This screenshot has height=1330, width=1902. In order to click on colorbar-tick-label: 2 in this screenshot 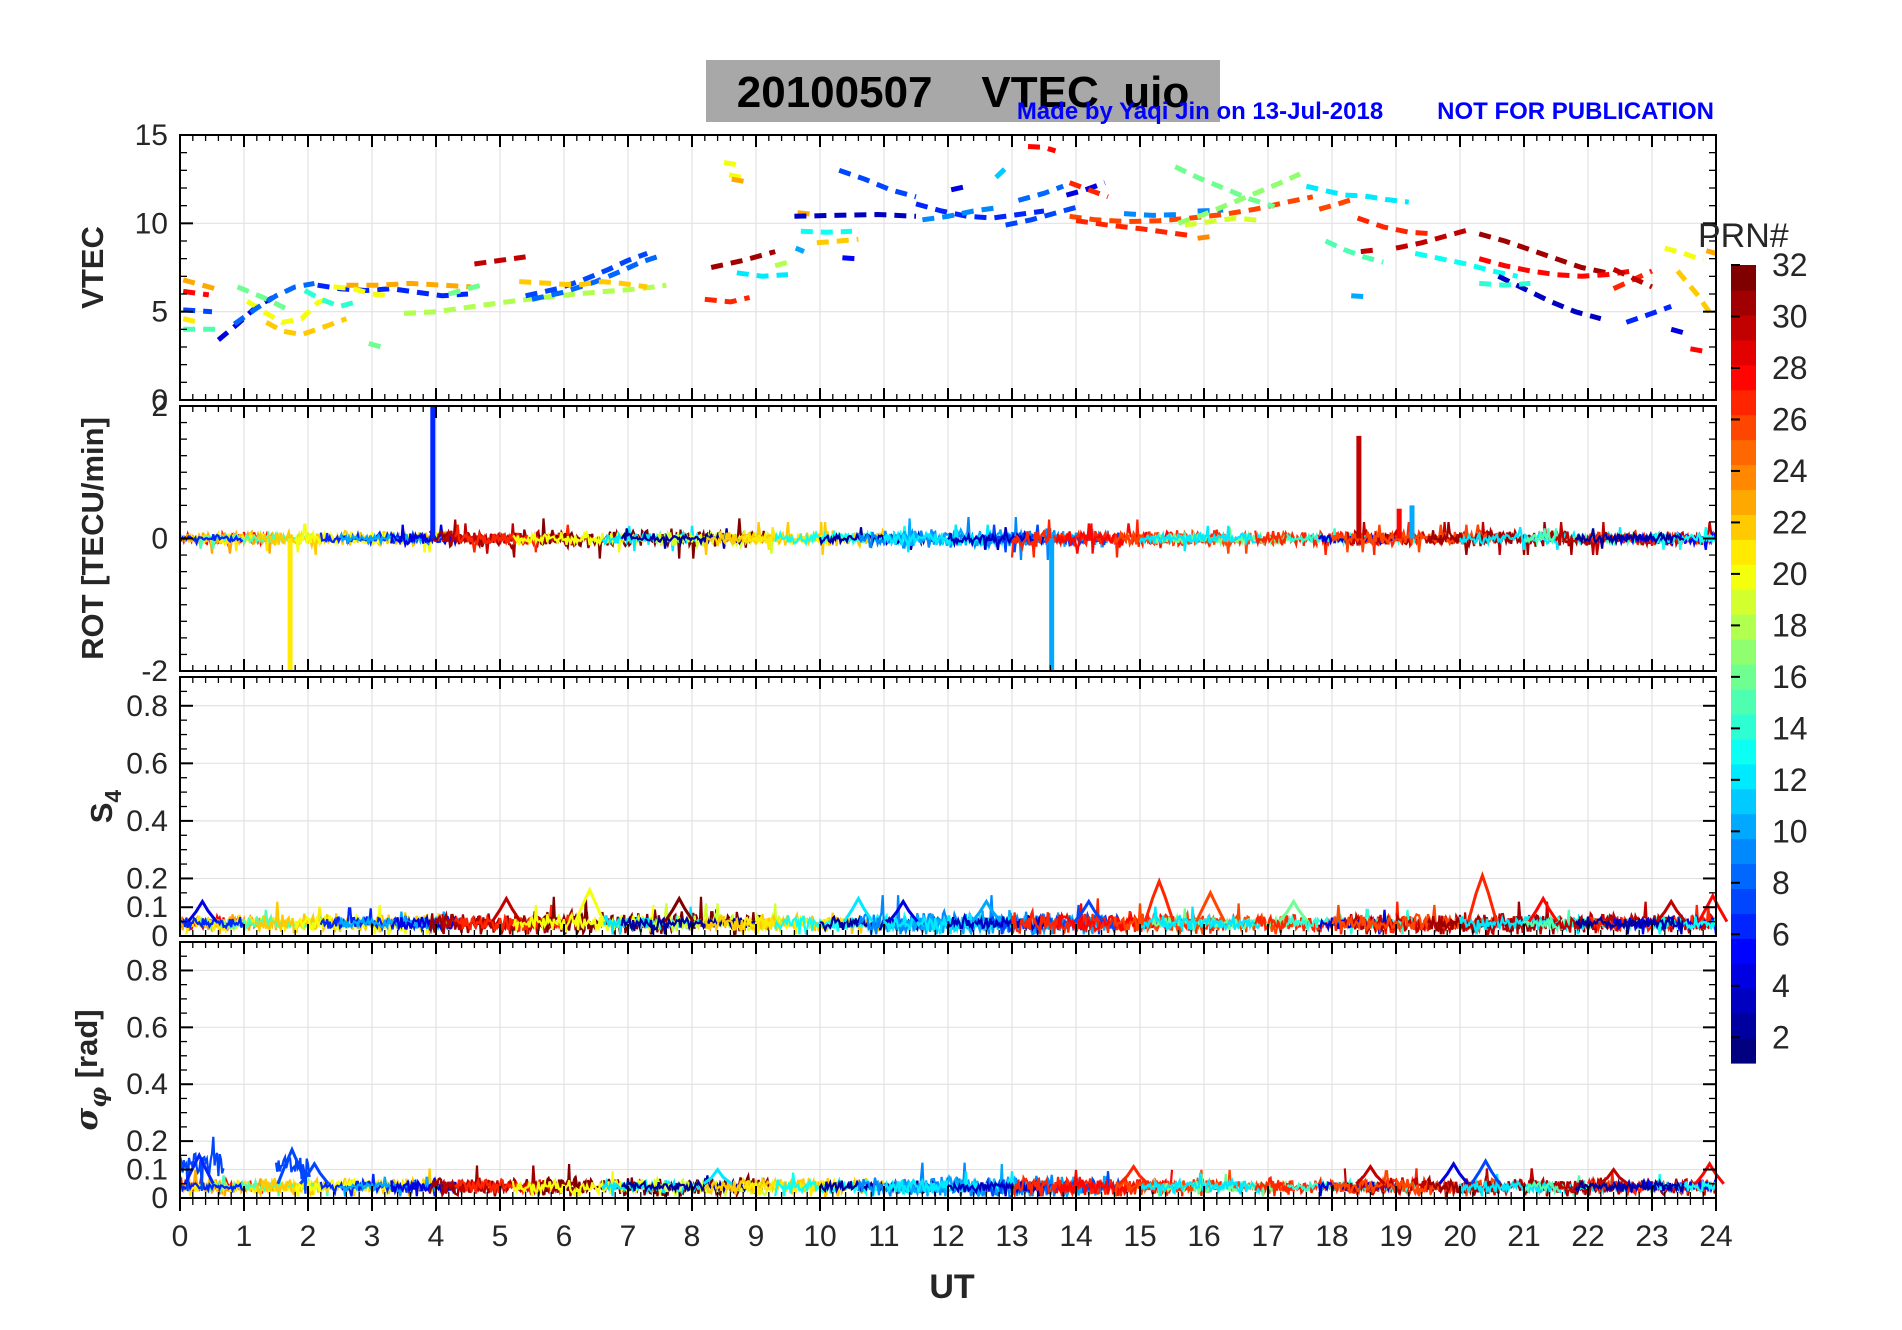, I will do `click(1781, 1037)`.